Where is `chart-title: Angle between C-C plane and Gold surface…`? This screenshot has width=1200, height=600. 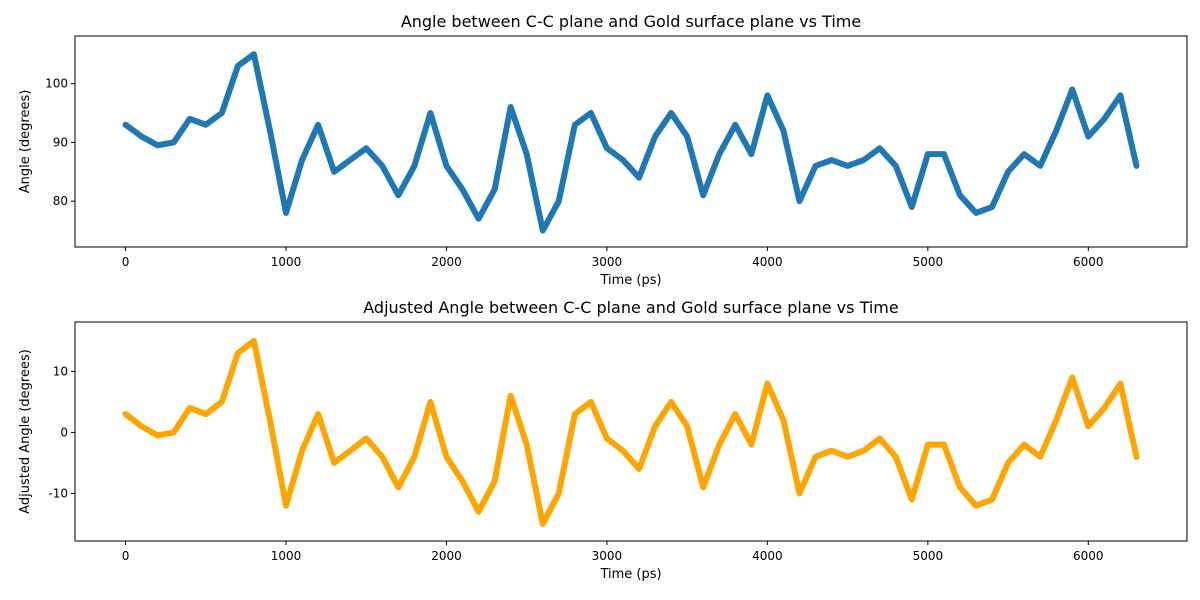
chart-title: Angle between C-C plane and Gold surface… is located at coordinates (631, 21).